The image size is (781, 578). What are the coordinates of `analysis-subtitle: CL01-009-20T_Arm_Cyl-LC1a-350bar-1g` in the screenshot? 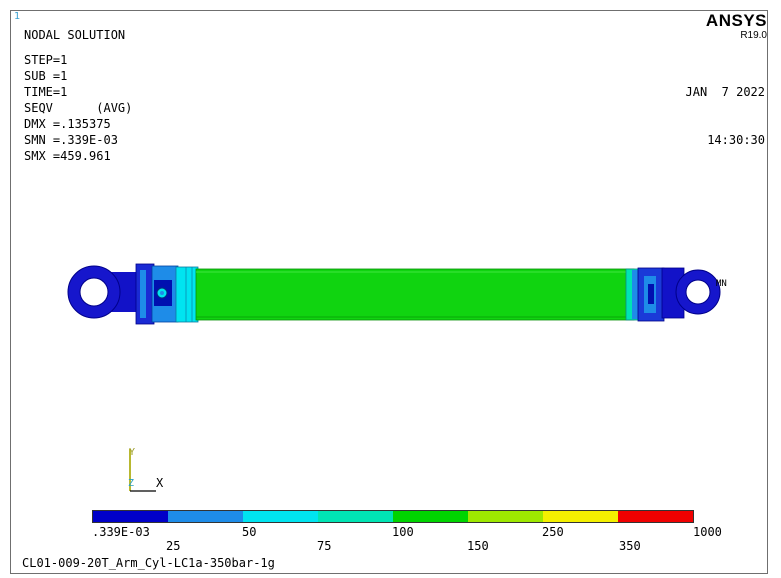 It's located at (148, 563).